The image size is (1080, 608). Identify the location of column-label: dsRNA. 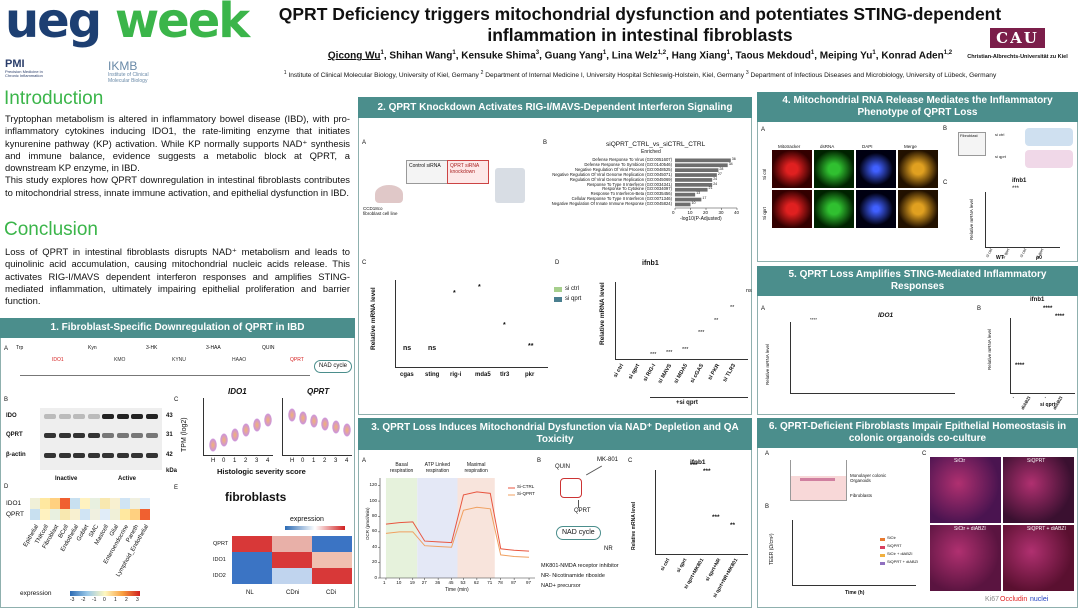
(827, 146).